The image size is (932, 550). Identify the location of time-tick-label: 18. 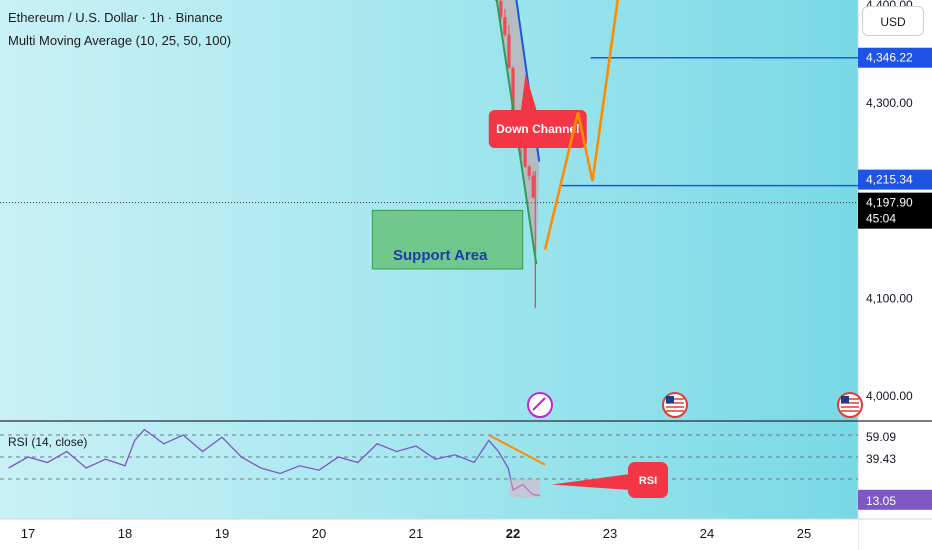
(125, 533).